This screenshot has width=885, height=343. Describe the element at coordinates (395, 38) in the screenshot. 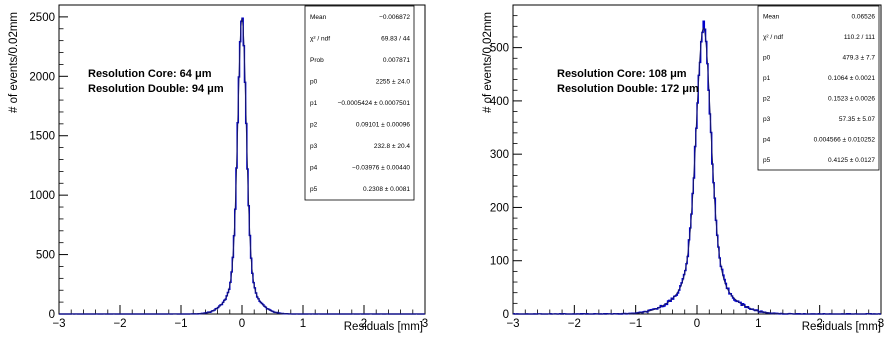

I see `left-stats-value: 69.83 / 44` at that location.